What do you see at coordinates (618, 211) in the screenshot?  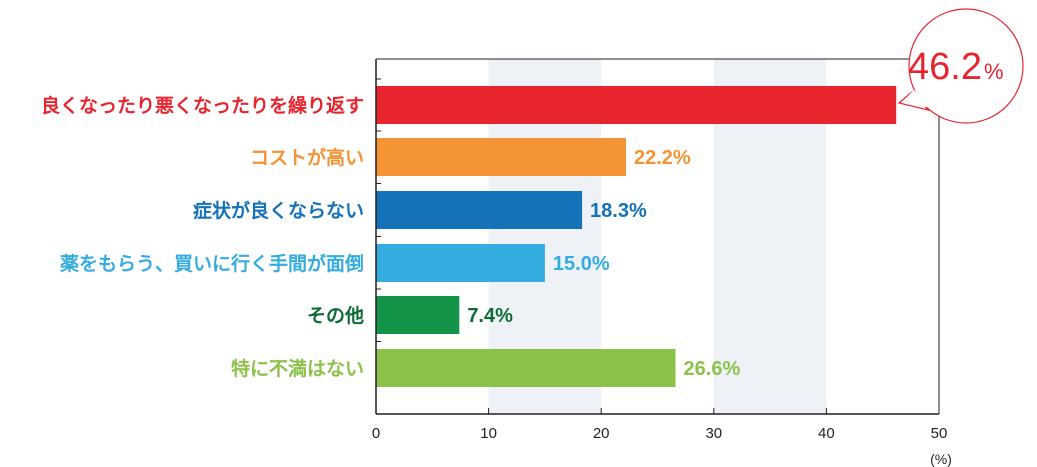 I see `value-label: 18.3%` at bounding box center [618, 211].